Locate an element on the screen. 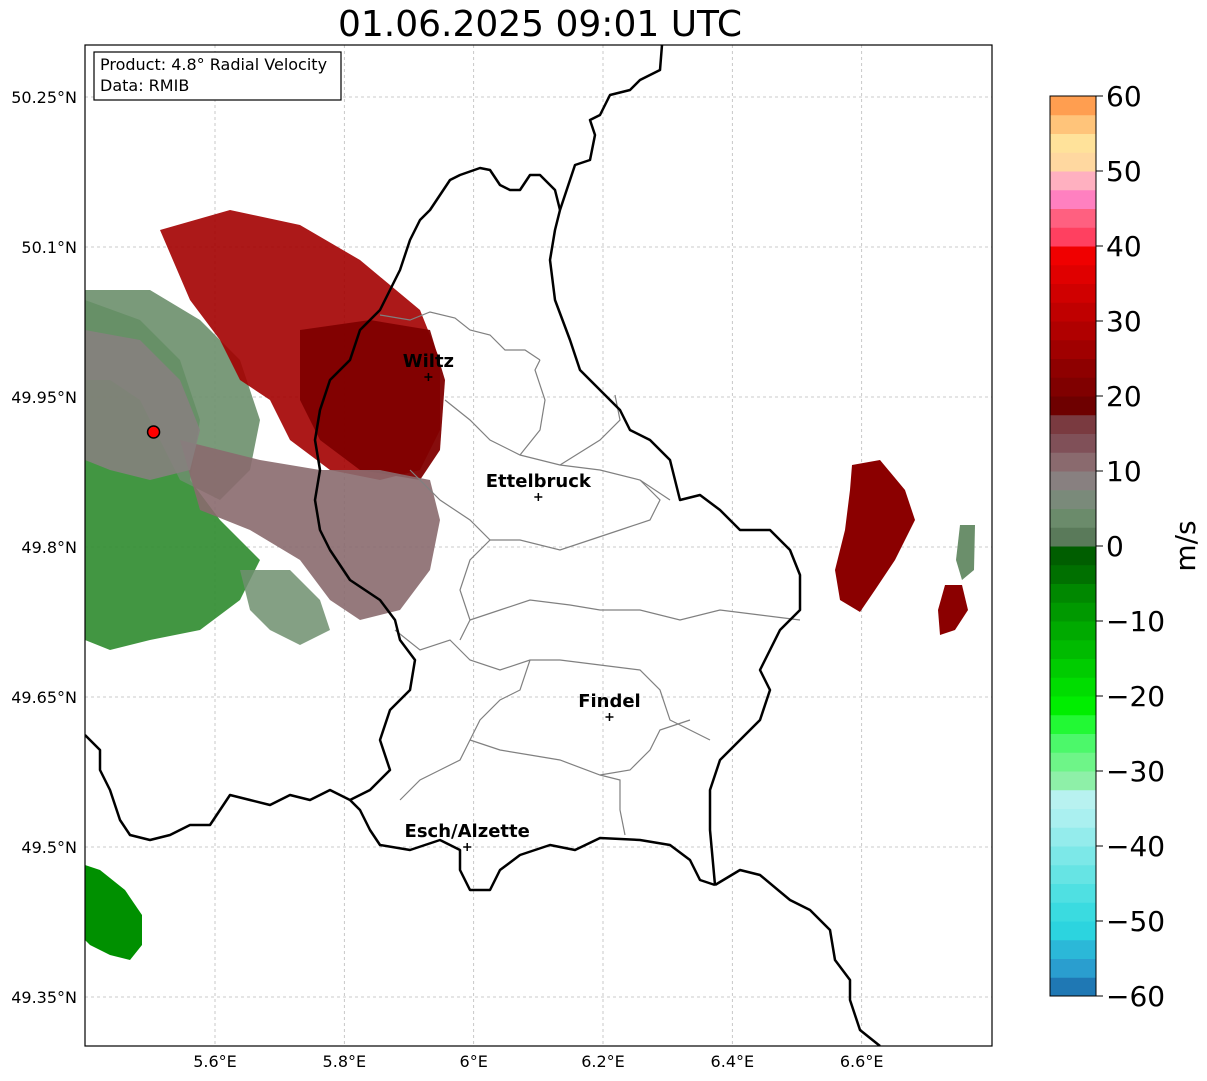  map-title: 01.06.2025 09:01 UTC is located at coordinates (540, 24).